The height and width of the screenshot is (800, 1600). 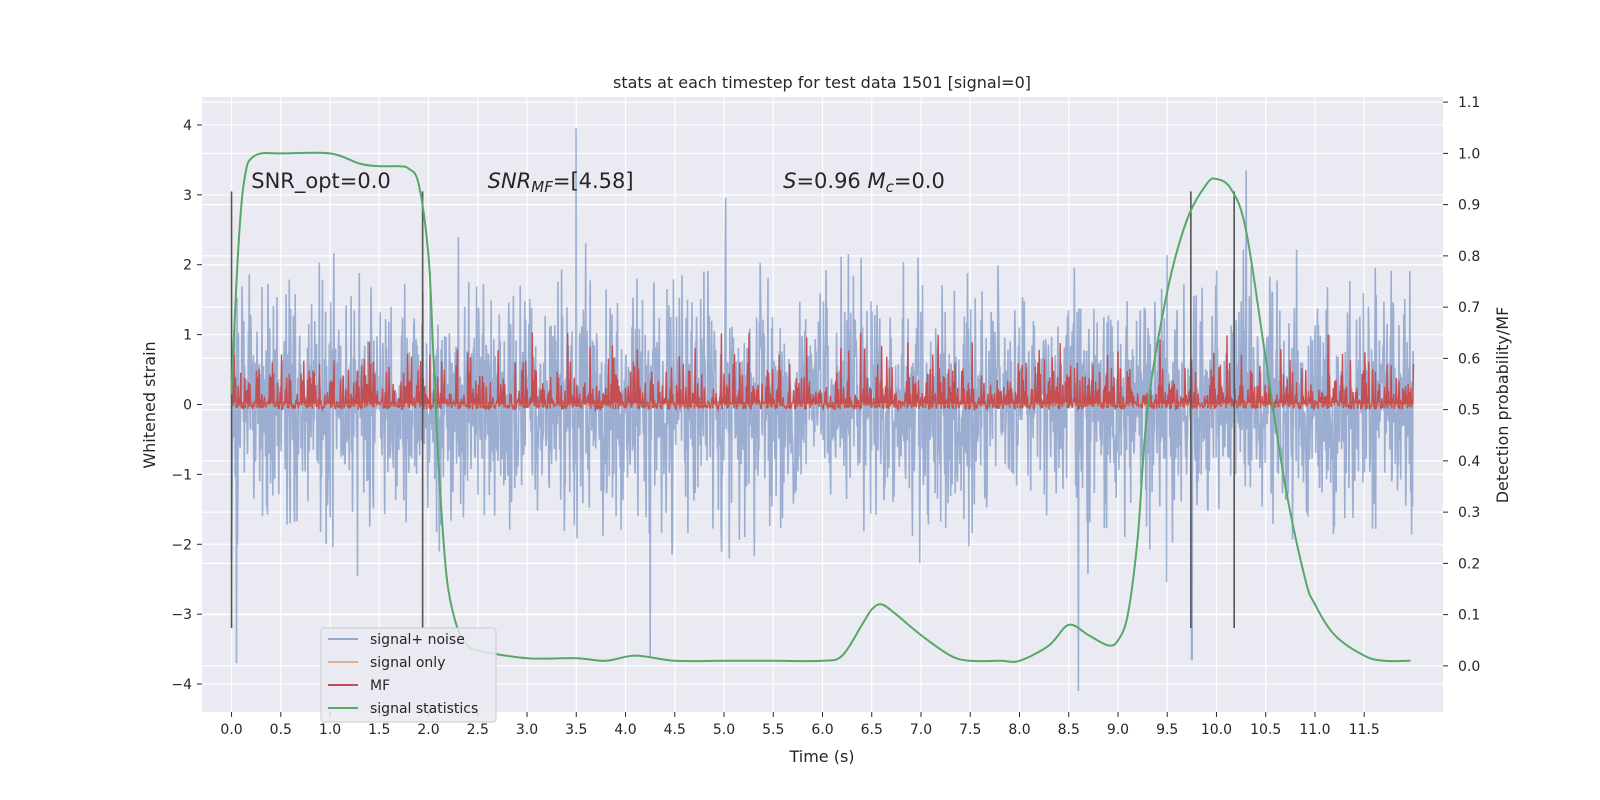 I want to click on y2-tick-label: 1.1, so click(x=1469, y=103).